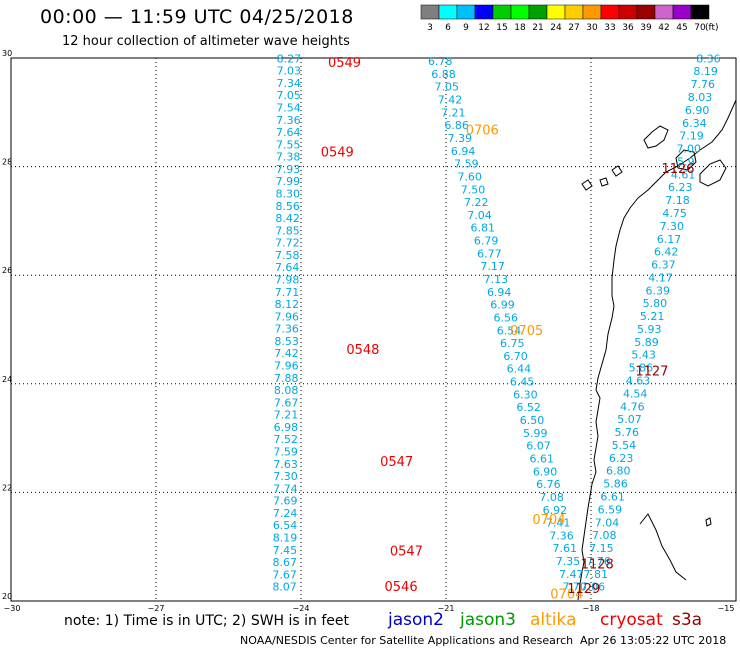  Describe the element at coordinates (285, 562) in the screenshot. I see `swh-value: 8.67` at that location.